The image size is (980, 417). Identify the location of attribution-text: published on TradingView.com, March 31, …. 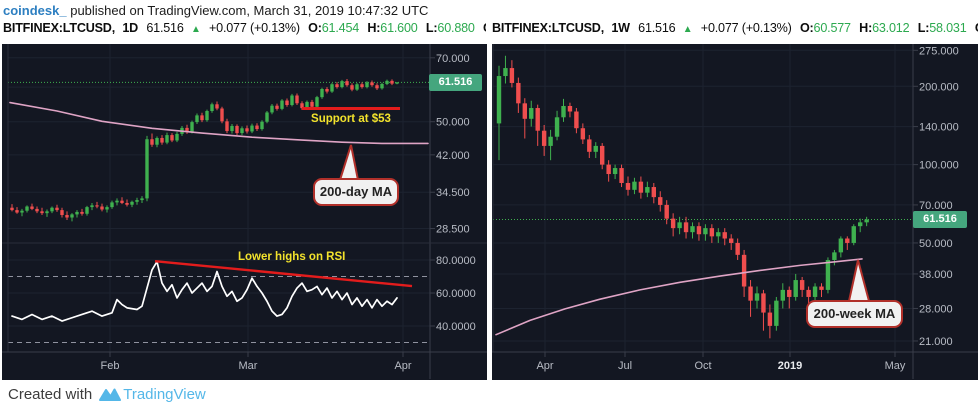
(249, 10).